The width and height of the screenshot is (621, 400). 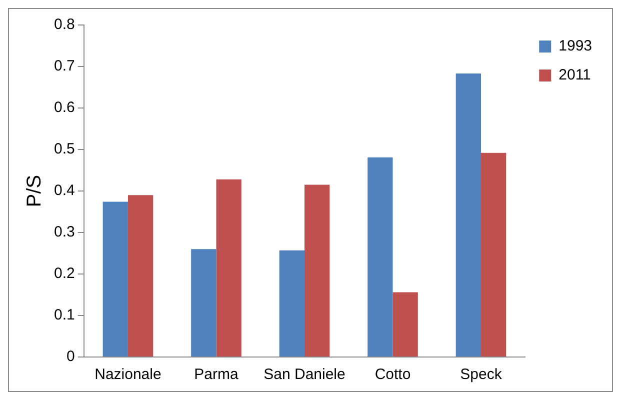 What do you see at coordinates (64, 149) in the screenshot?
I see `y-tick-label: 0.5` at bounding box center [64, 149].